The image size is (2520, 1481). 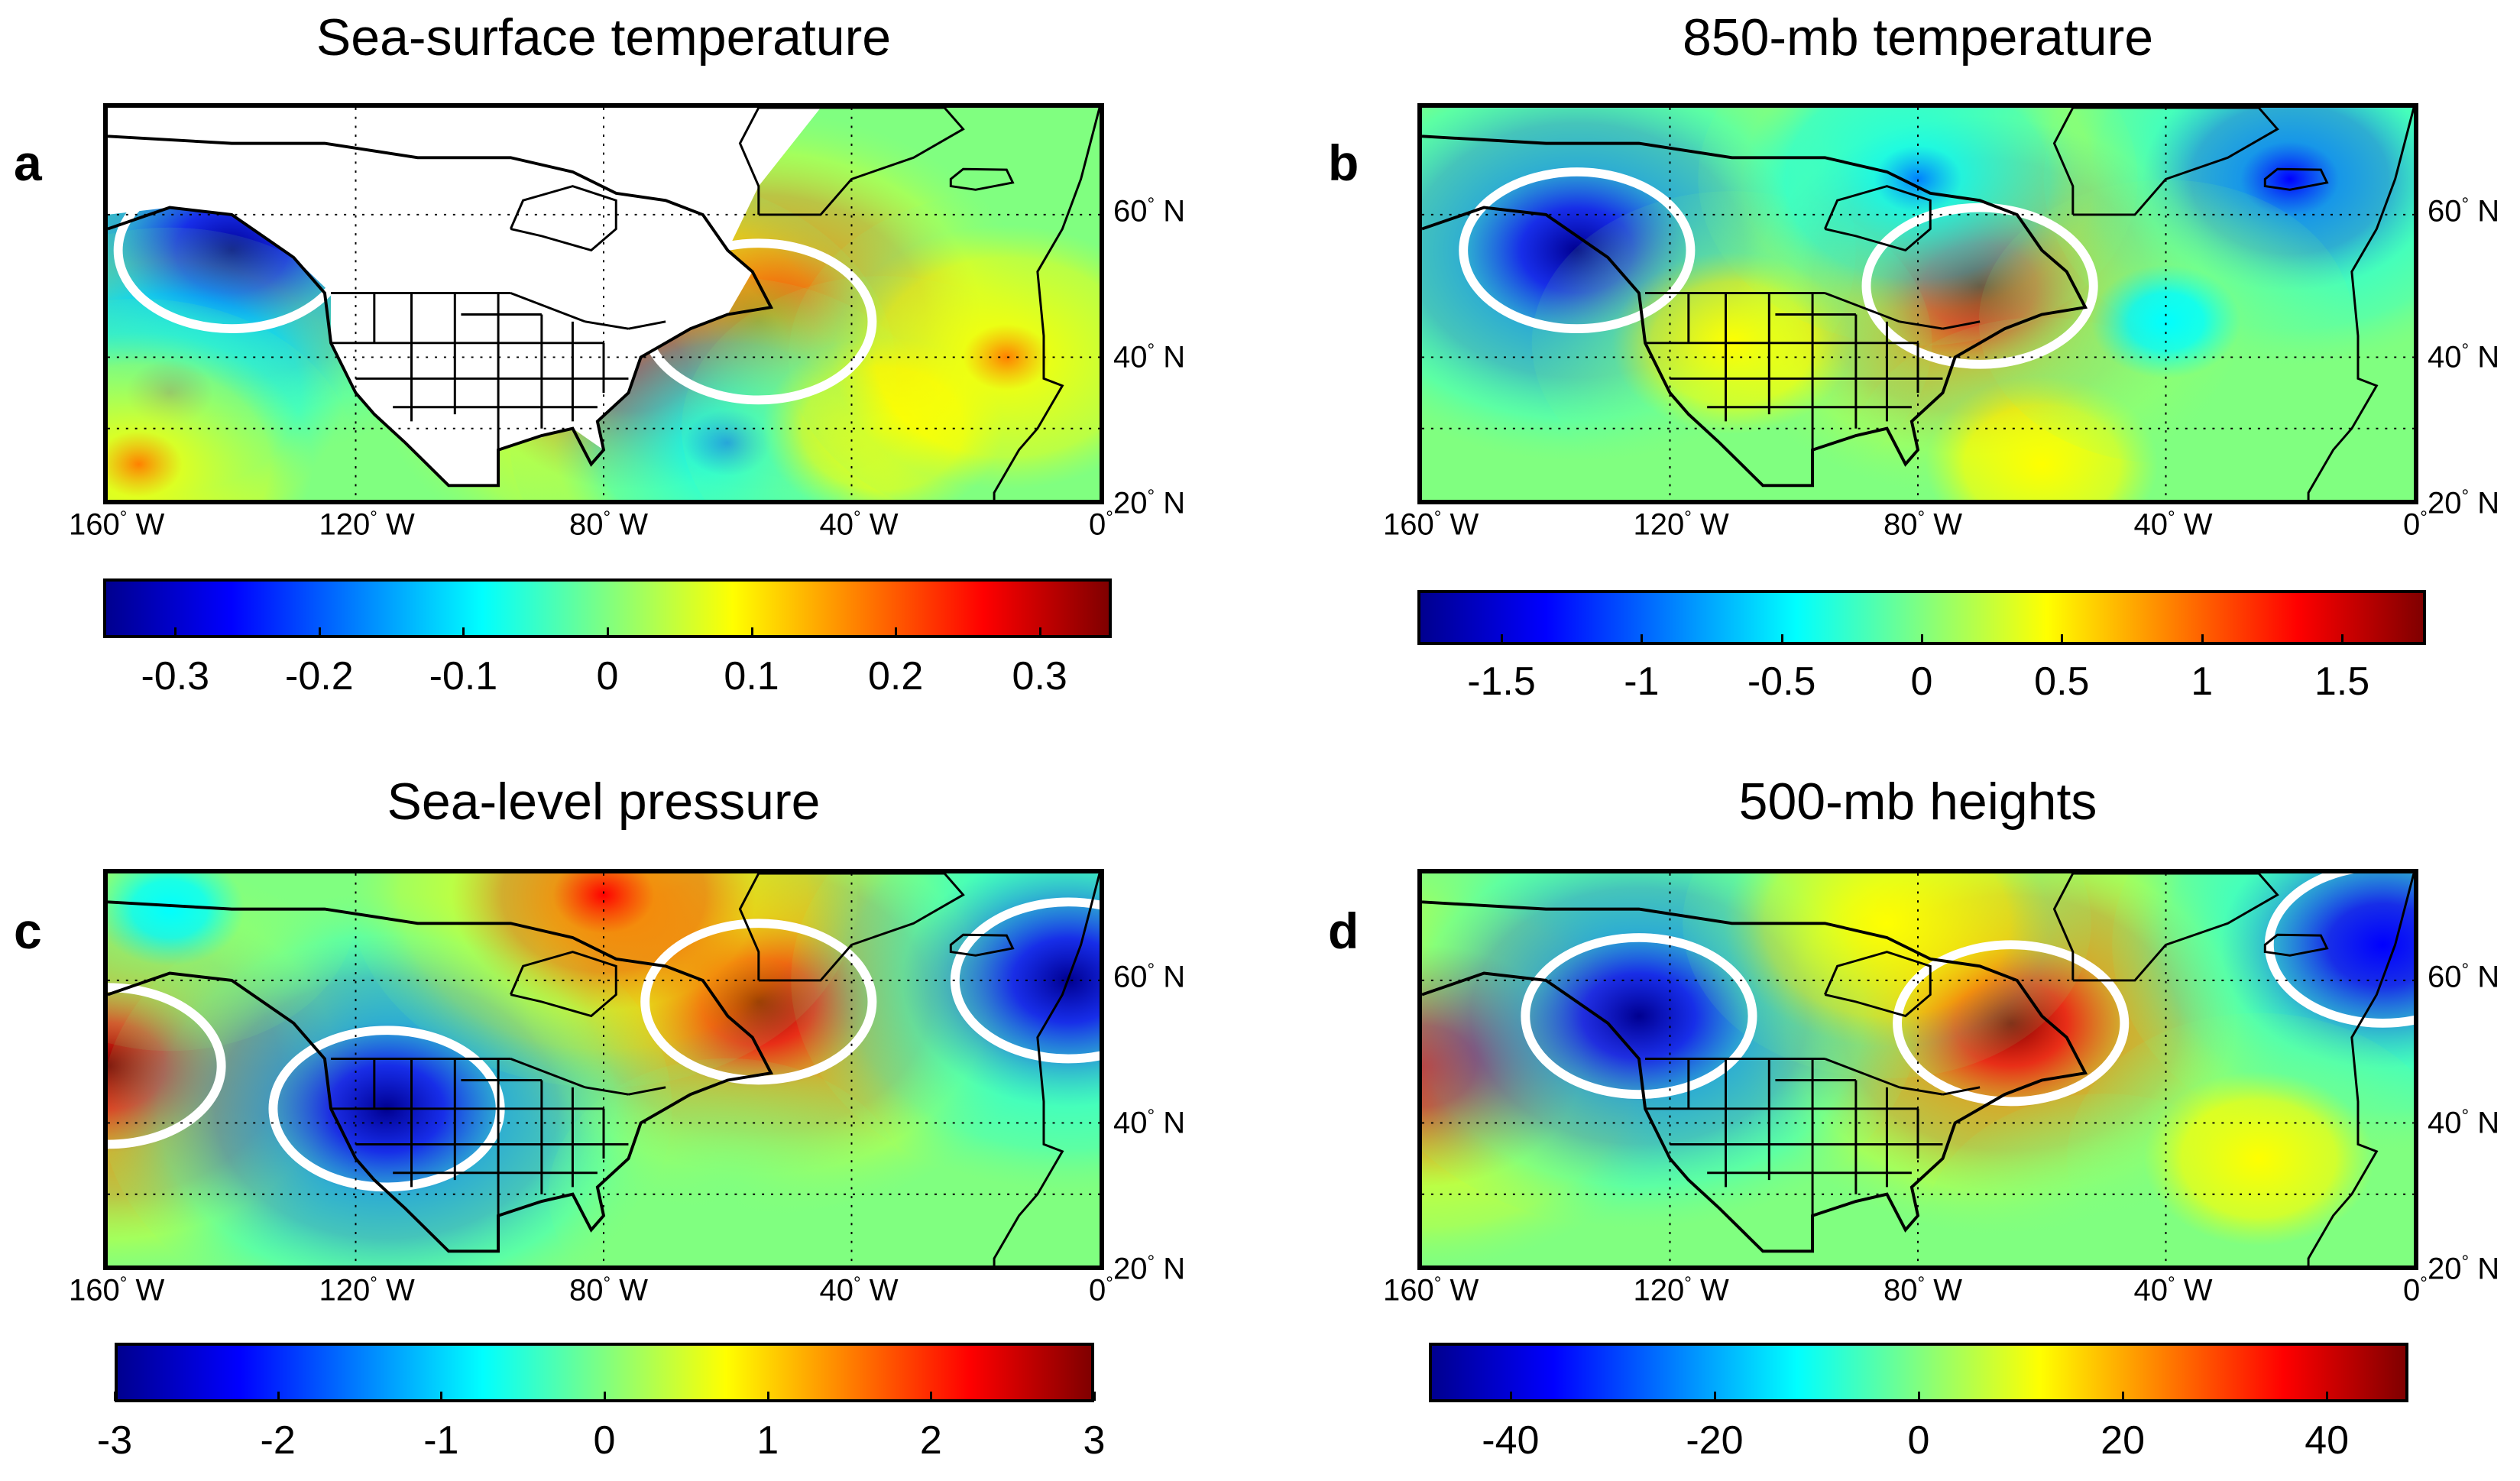 I want to click on panel-letter: c, so click(x=28, y=931).